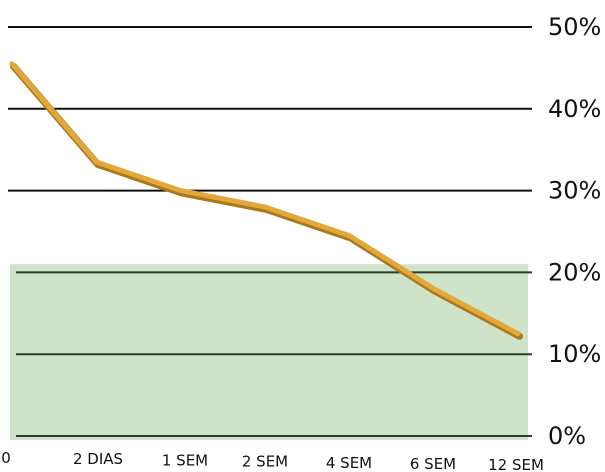 The width and height of the screenshot is (605, 472). I want to click on x-tick-label: 4 SEM, so click(349, 463).